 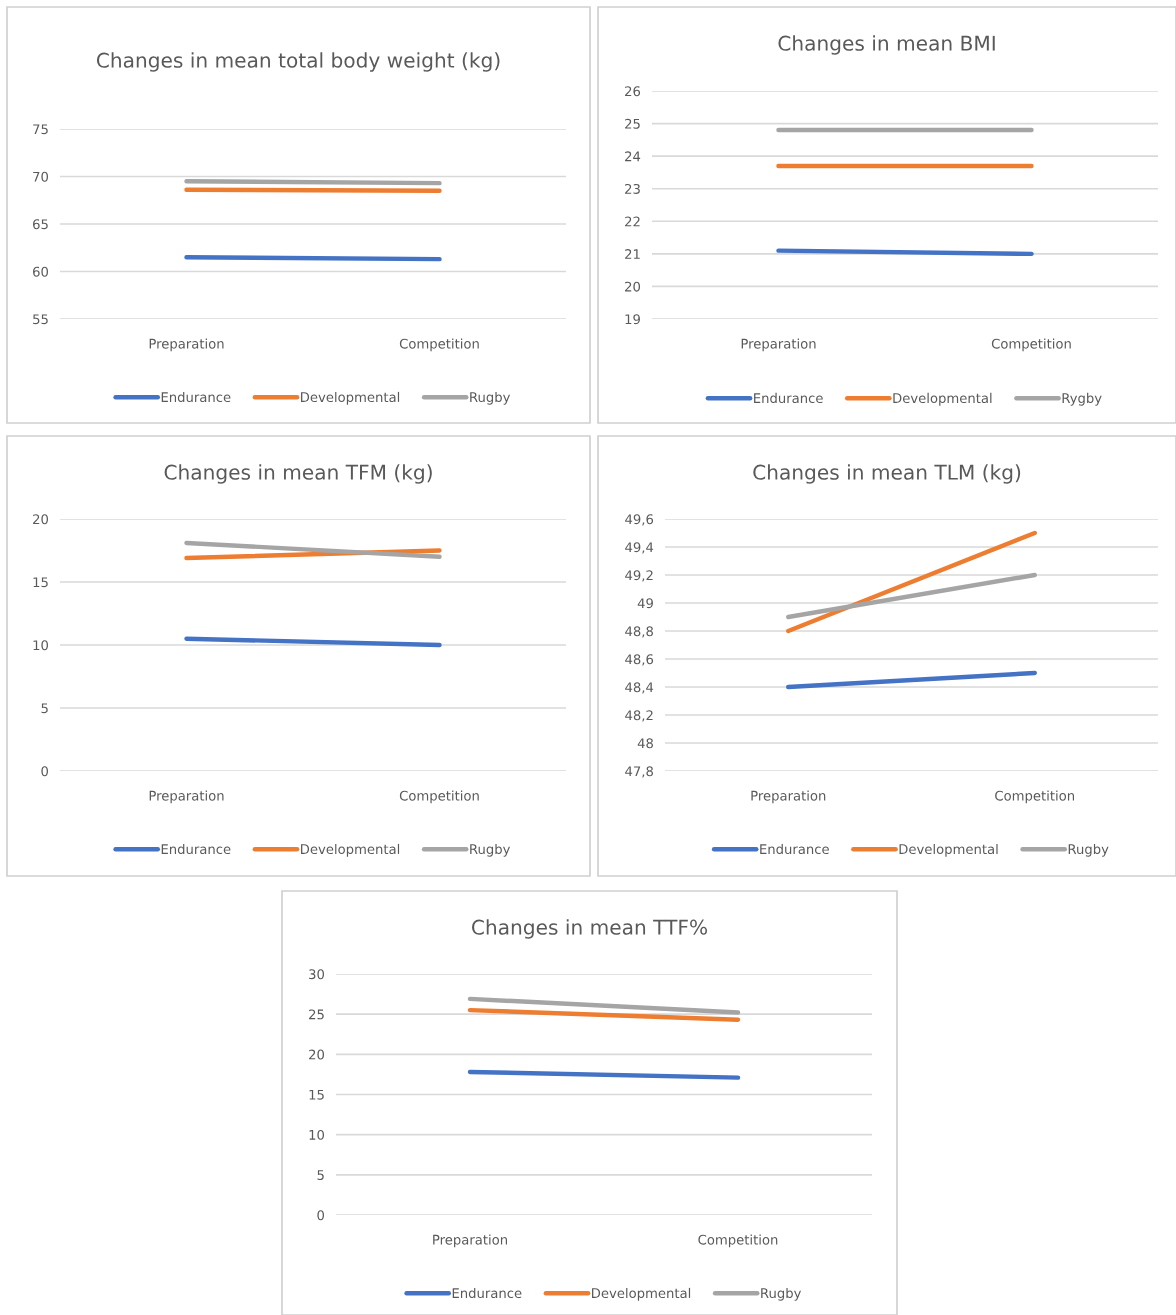 I want to click on chart-title: Changes in mean total body weight (kg), so click(x=298, y=62).